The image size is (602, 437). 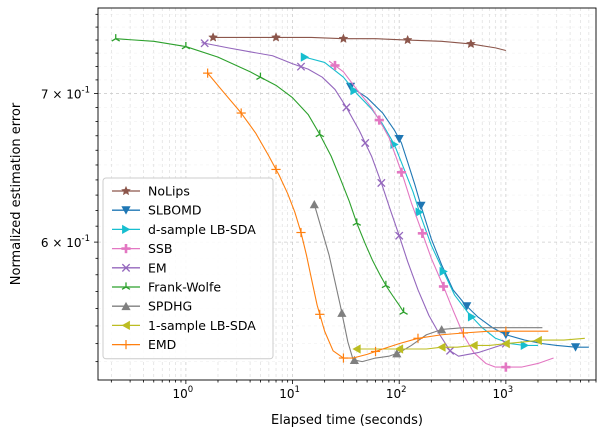 I want to click on x-tick-label: 10⁰, so click(x=183, y=393).